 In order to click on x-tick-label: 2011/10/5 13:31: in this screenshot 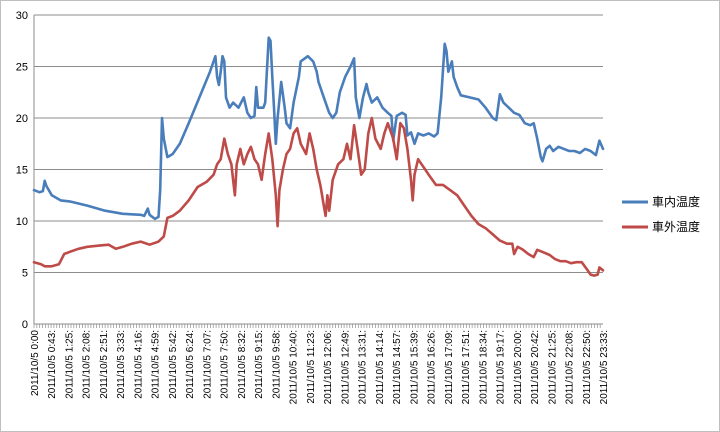, I will do `click(363, 367)`.